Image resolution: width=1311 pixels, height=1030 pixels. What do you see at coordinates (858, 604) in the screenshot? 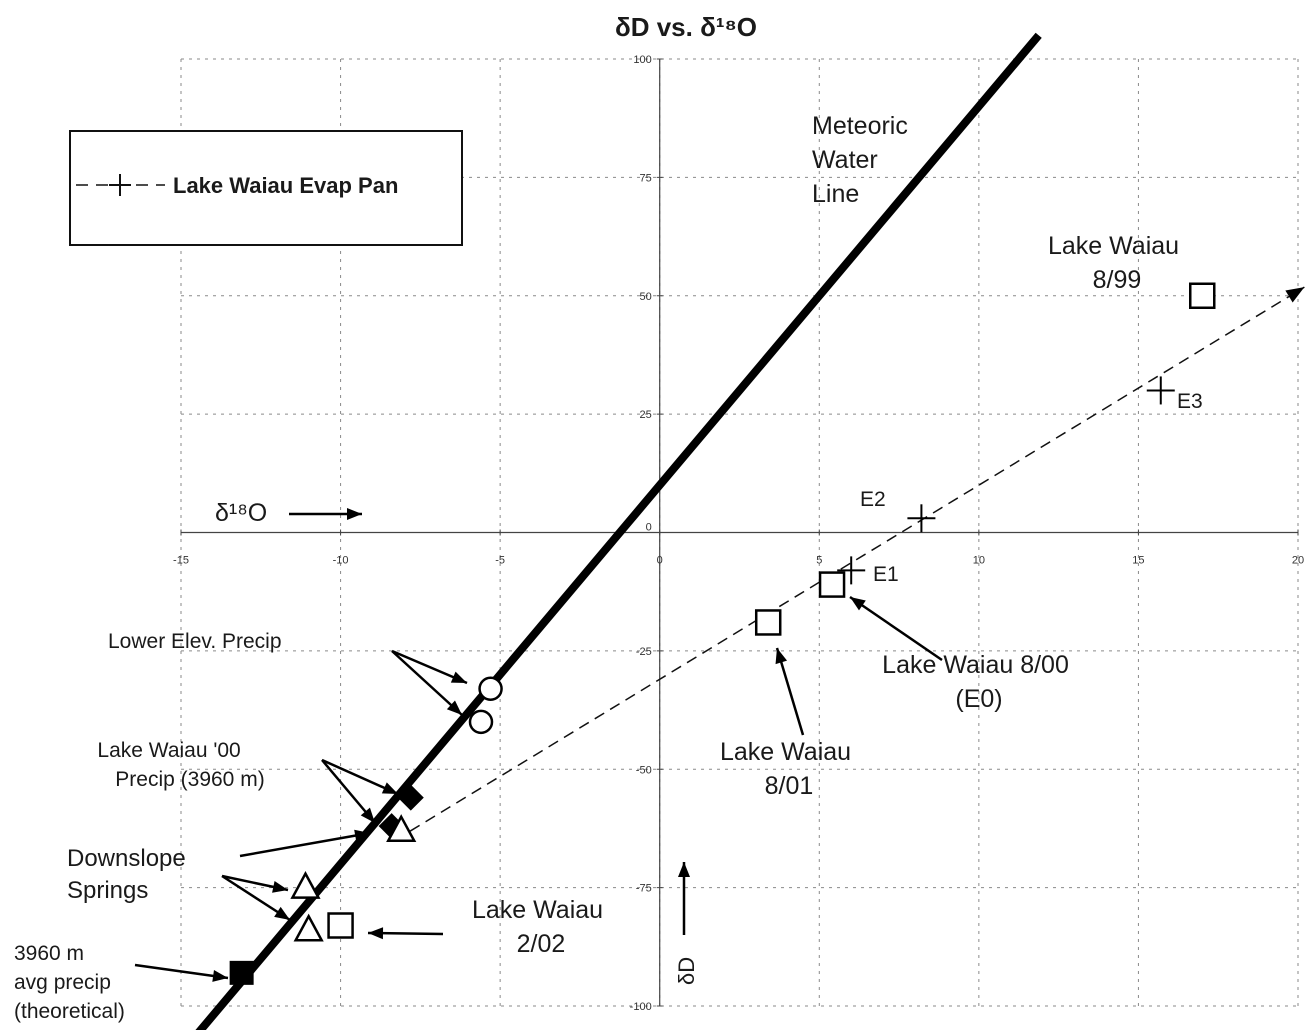
I see `lake-800-arrow-head` at bounding box center [858, 604].